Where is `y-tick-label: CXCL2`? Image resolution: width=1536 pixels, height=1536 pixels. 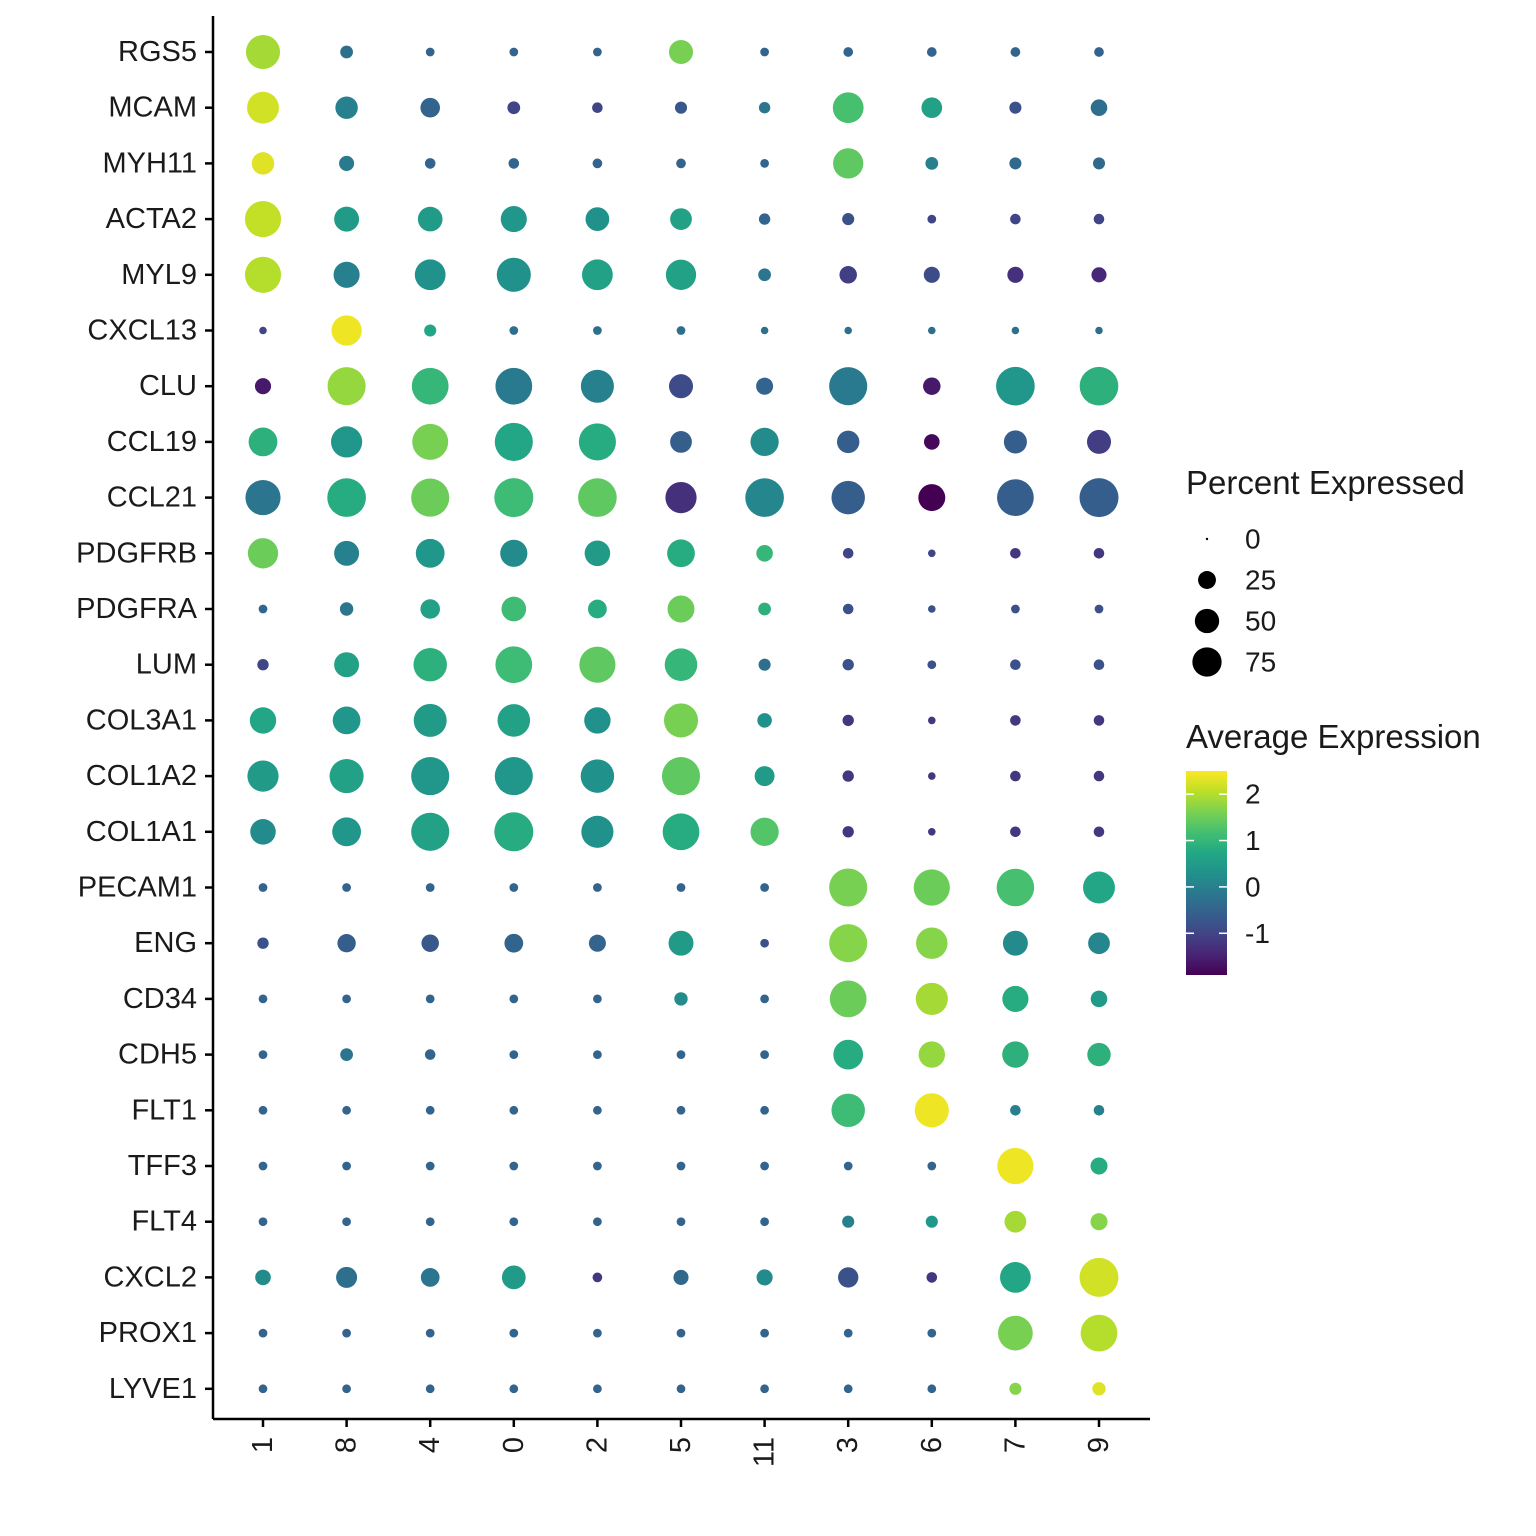
y-tick-label: CXCL2 is located at coordinates (151, 1277).